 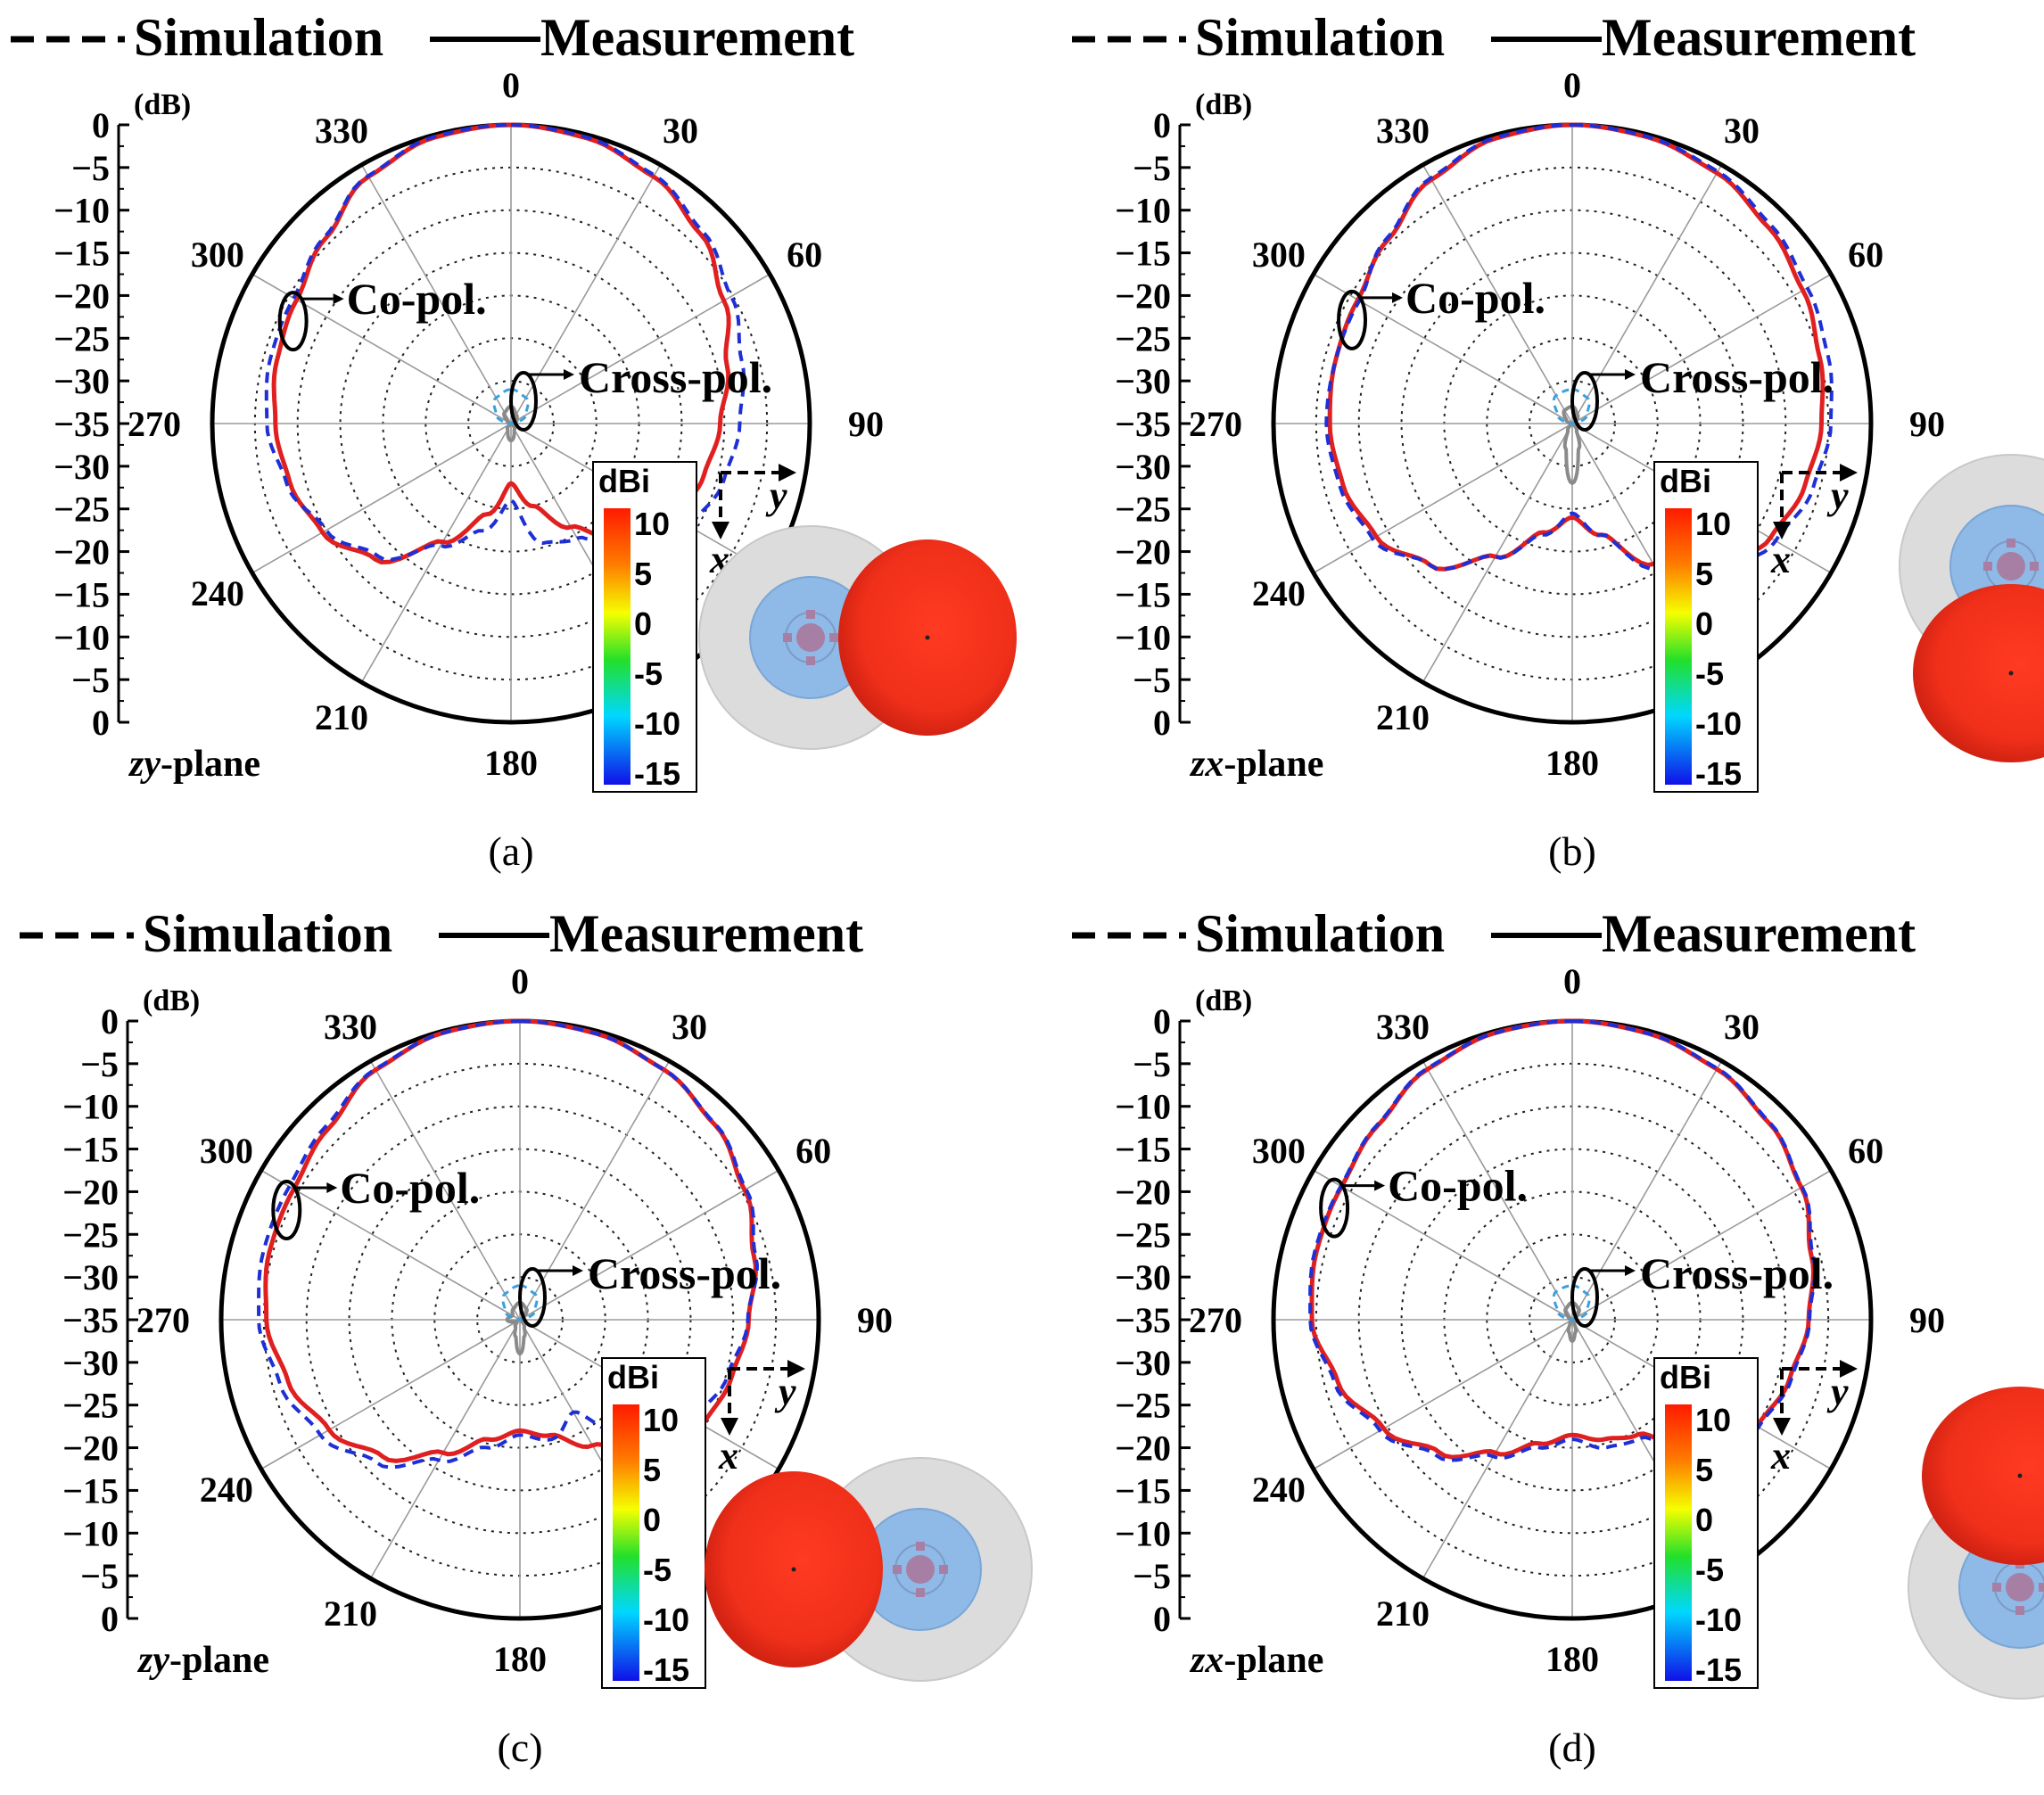 What do you see at coordinates (1572, 85) in the screenshot?
I see `angle-label-0: 0` at bounding box center [1572, 85].